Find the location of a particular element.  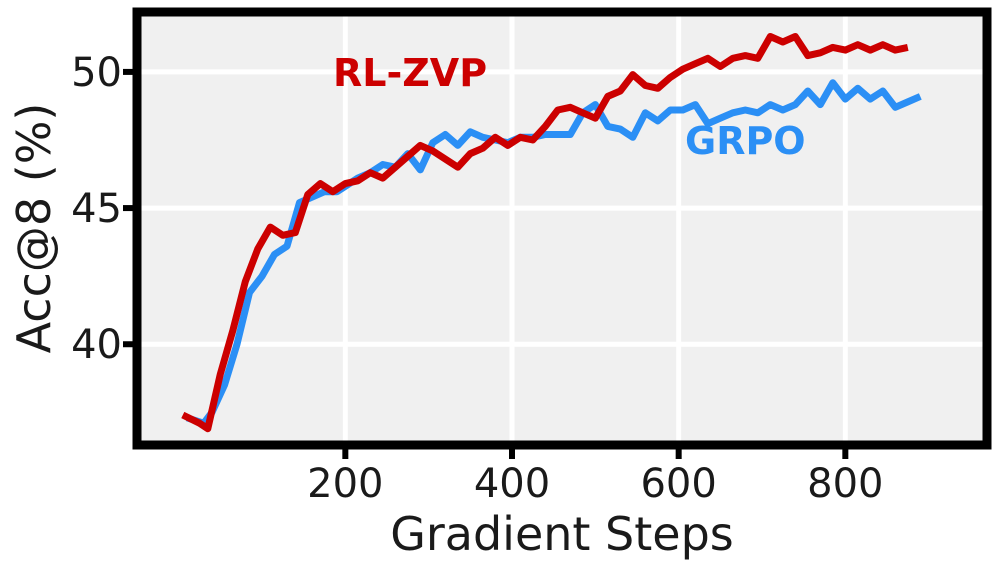

y-tick-label: 45 is located at coordinates (96, 209).